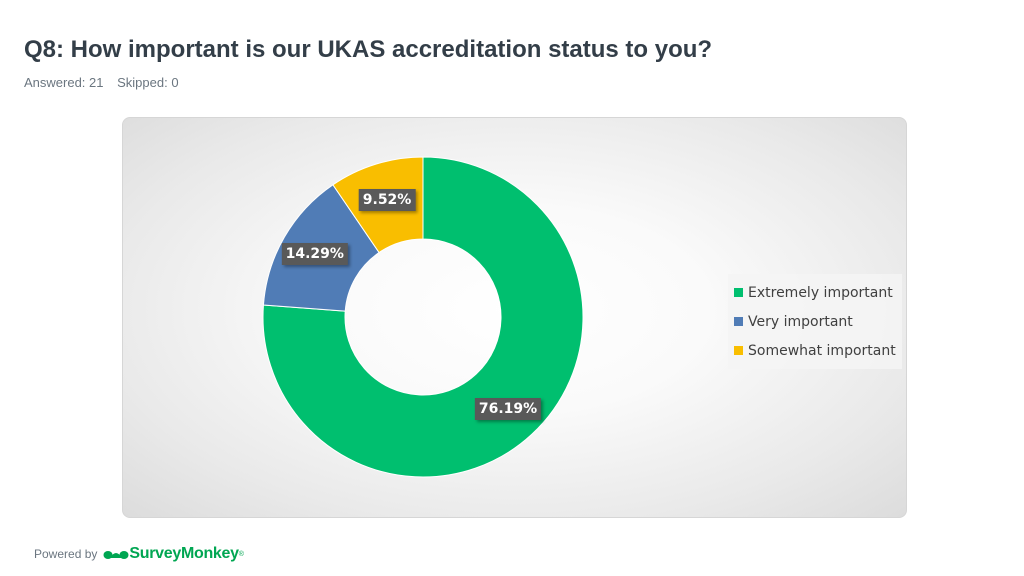  Describe the element at coordinates (820, 292) in the screenshot. I see `legend-label: Extremely important` at that location.